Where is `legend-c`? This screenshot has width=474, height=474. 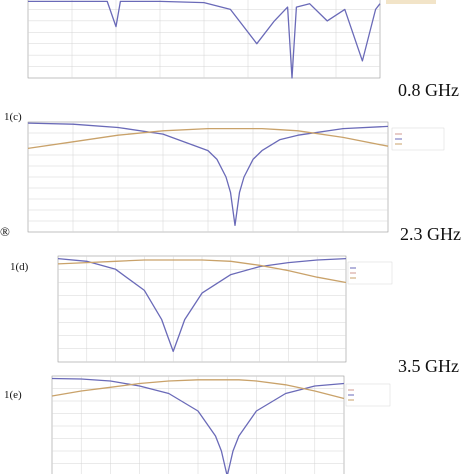 legend-c is located at coordinates (418, 139).